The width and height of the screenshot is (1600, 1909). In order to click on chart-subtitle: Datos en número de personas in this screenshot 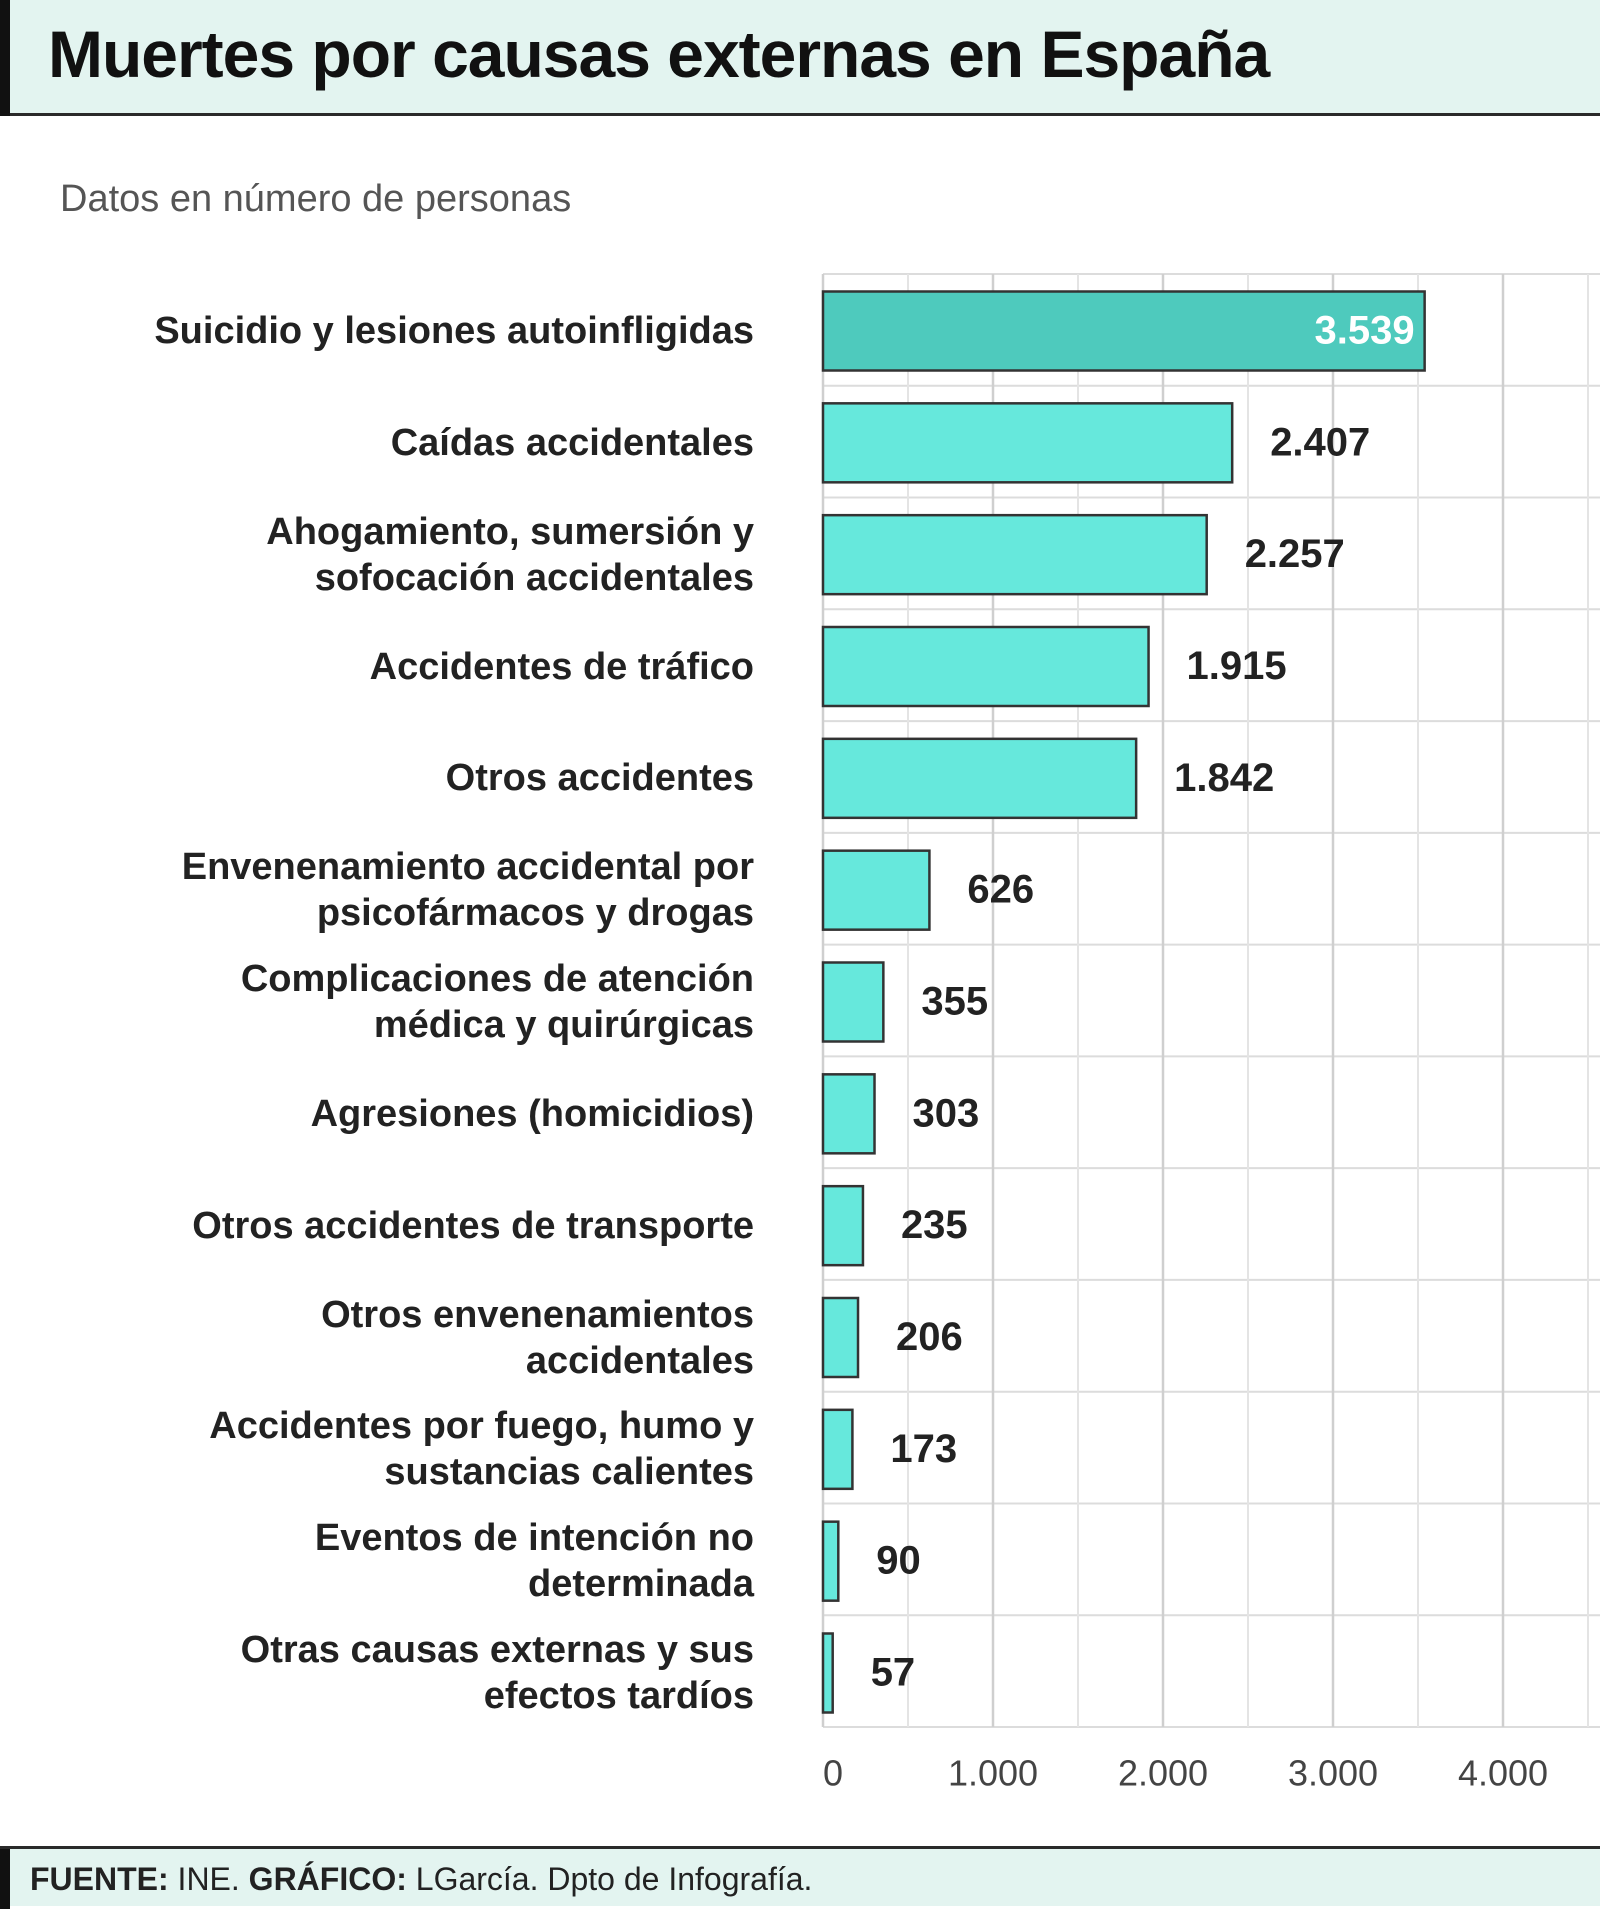, I will do `click(316, 199)`.